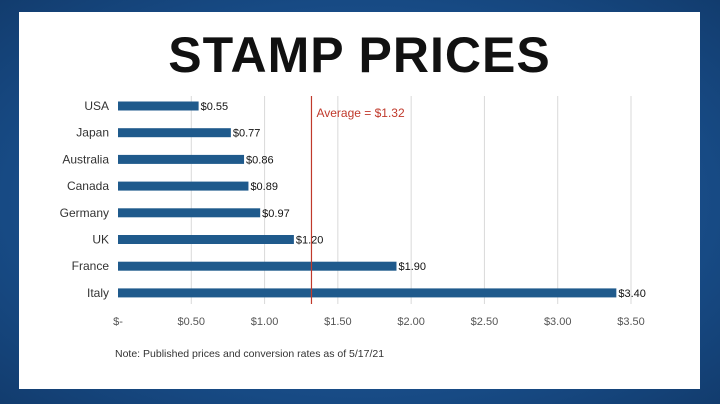 Image resolution: width=720 pixels, height=404 pixels. Describe the element at coordinates (265, 322) in the screenshot. I see `x-tick-label: $1.00` at that location.